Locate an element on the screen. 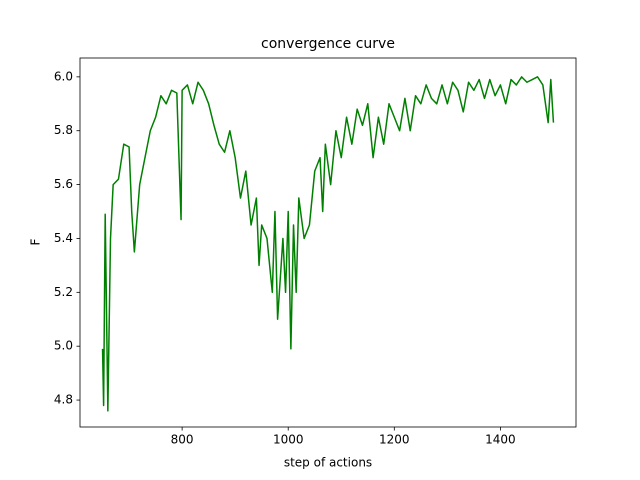 The height and width of the screenshot is (480, 640). x-axis-label: step of actions is located at coordinates (328, 463).